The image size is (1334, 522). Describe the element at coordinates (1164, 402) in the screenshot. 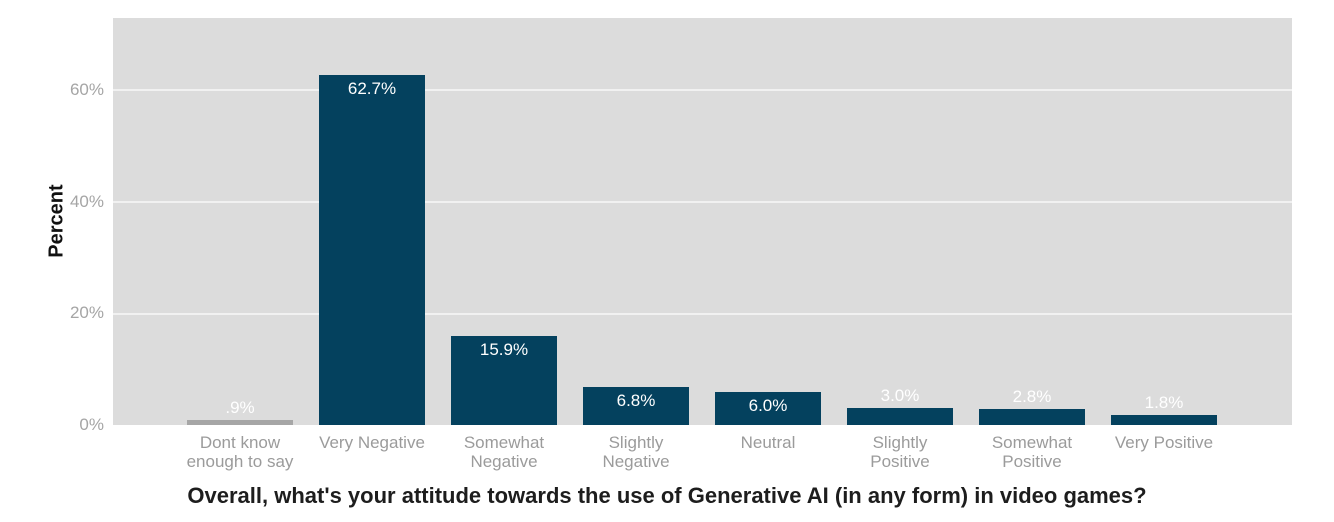

I see `bar-value-label: 1.8%` at that location.